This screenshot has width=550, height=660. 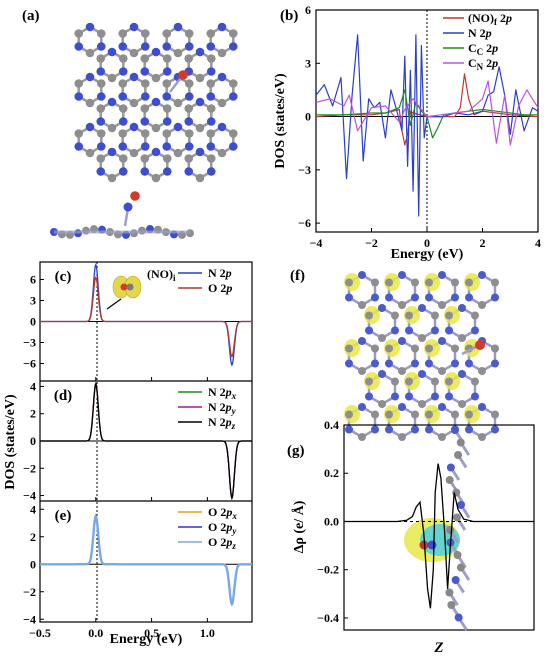 I want to click on panel-g-ytick-label: 0.4, so click(x=331, y=425).